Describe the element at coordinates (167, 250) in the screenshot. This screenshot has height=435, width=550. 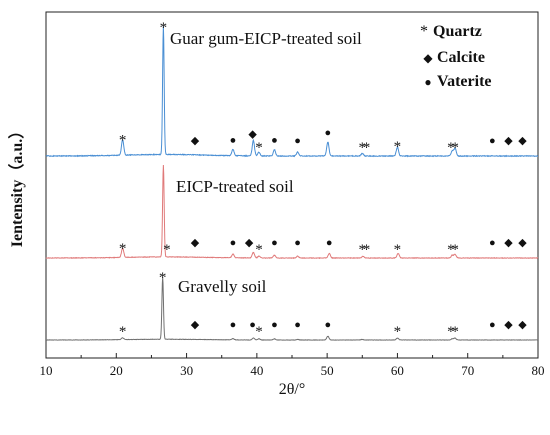
I see `phase-marker-1-1: *` at that location.